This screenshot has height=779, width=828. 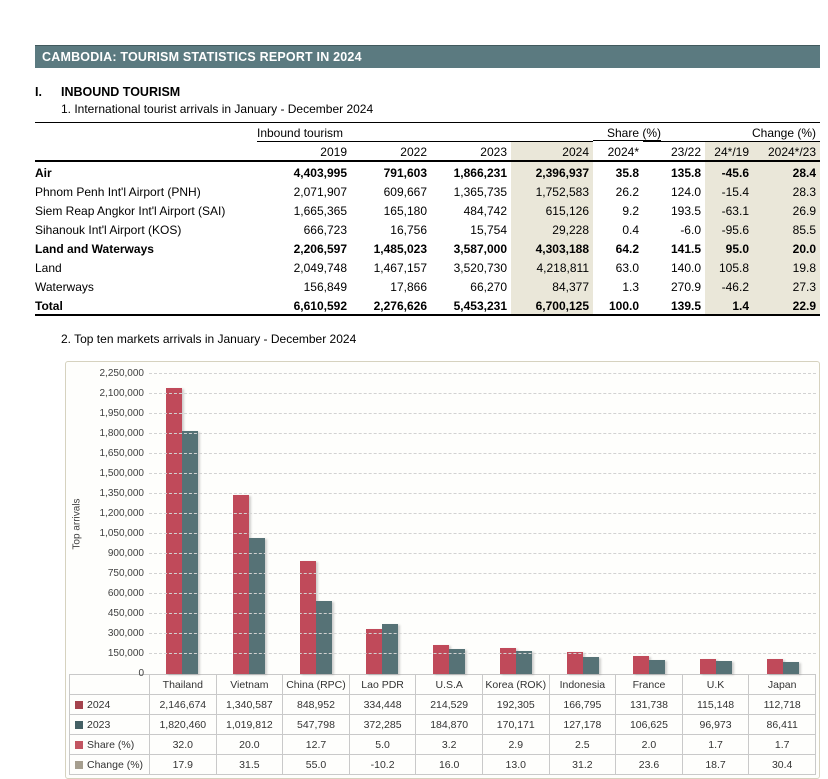 What do you see at coordinates (183, 764) in the screenshot?
I see `chart-value-cell: 17.9` at bounding box center [183, 764].